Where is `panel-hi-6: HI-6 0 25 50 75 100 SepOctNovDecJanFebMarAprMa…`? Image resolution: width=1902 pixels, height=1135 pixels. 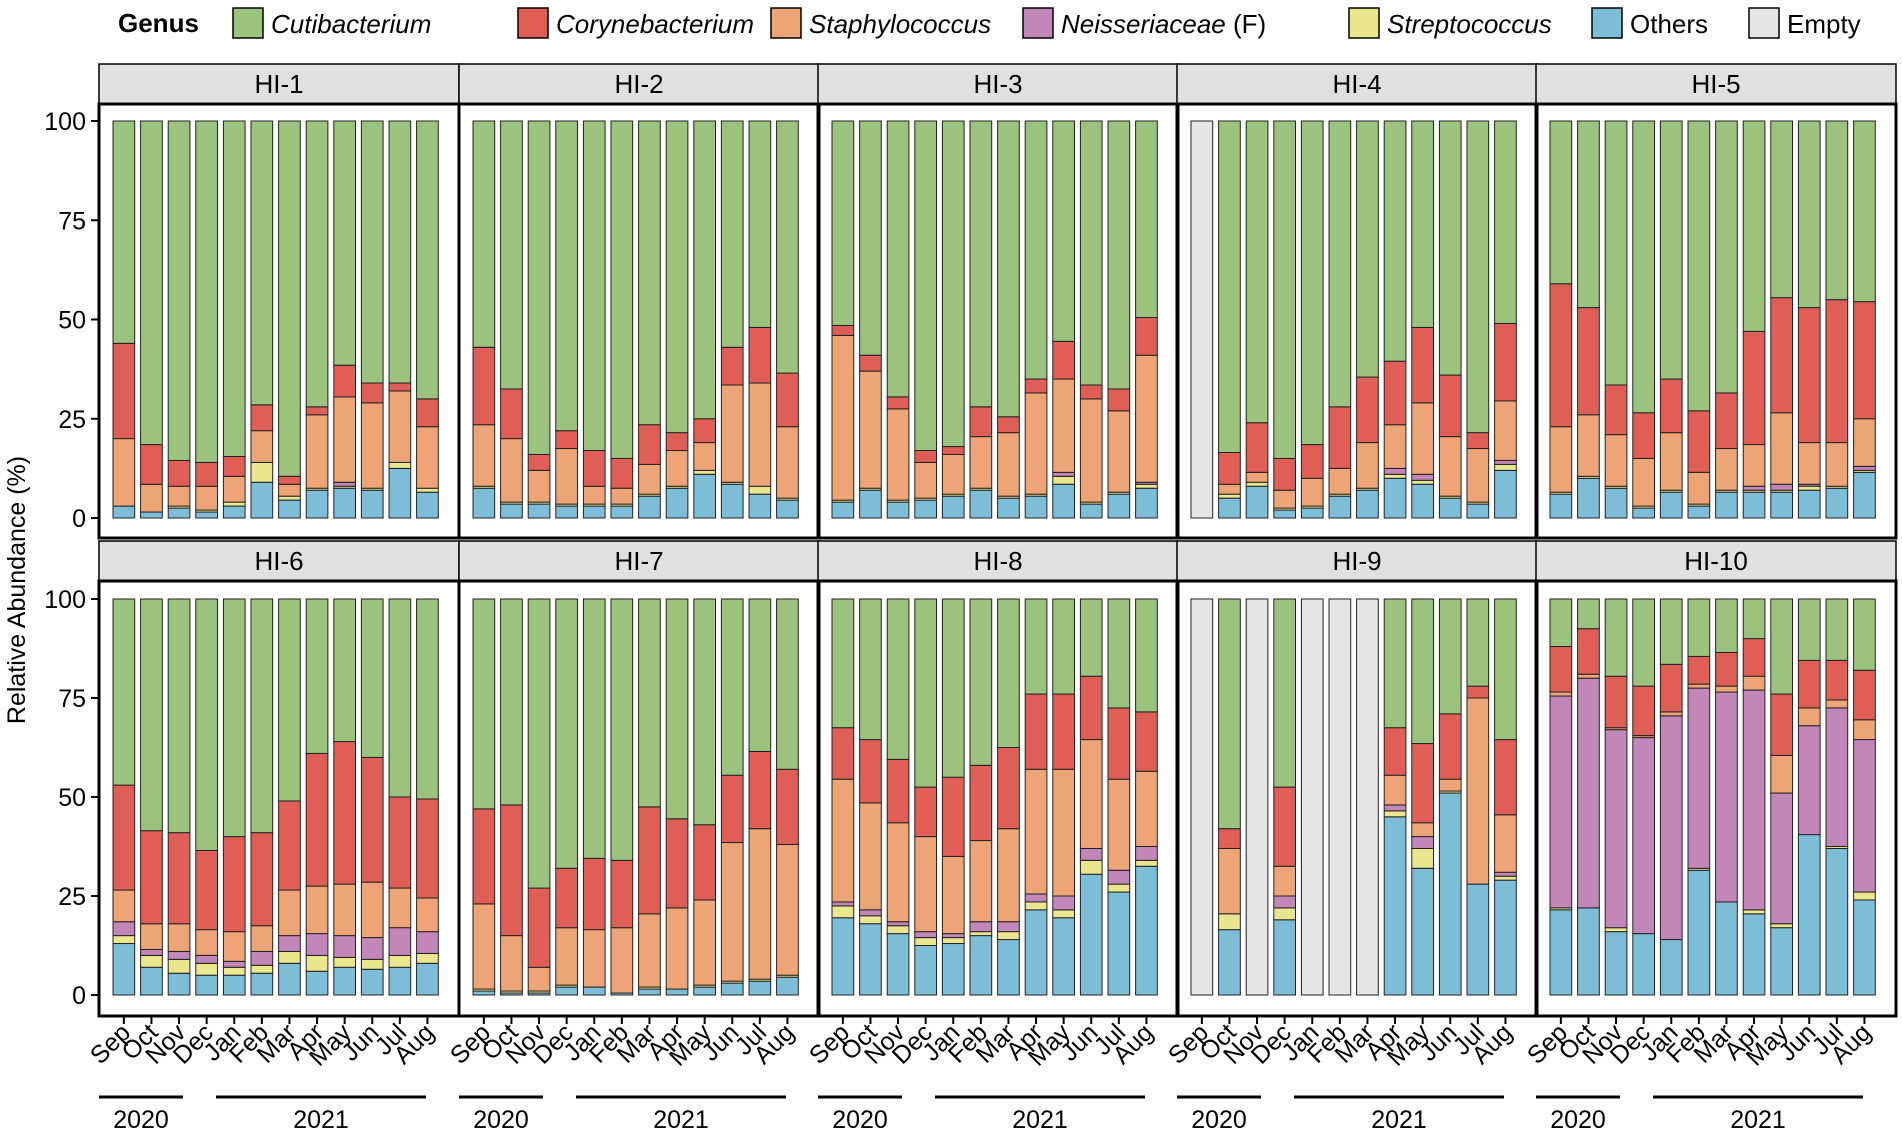 panel-hi-6: HI-6 0 25 50 75 100 SepOctNovDecJanFebMarAprMa… is located at coordinates (252, 837).